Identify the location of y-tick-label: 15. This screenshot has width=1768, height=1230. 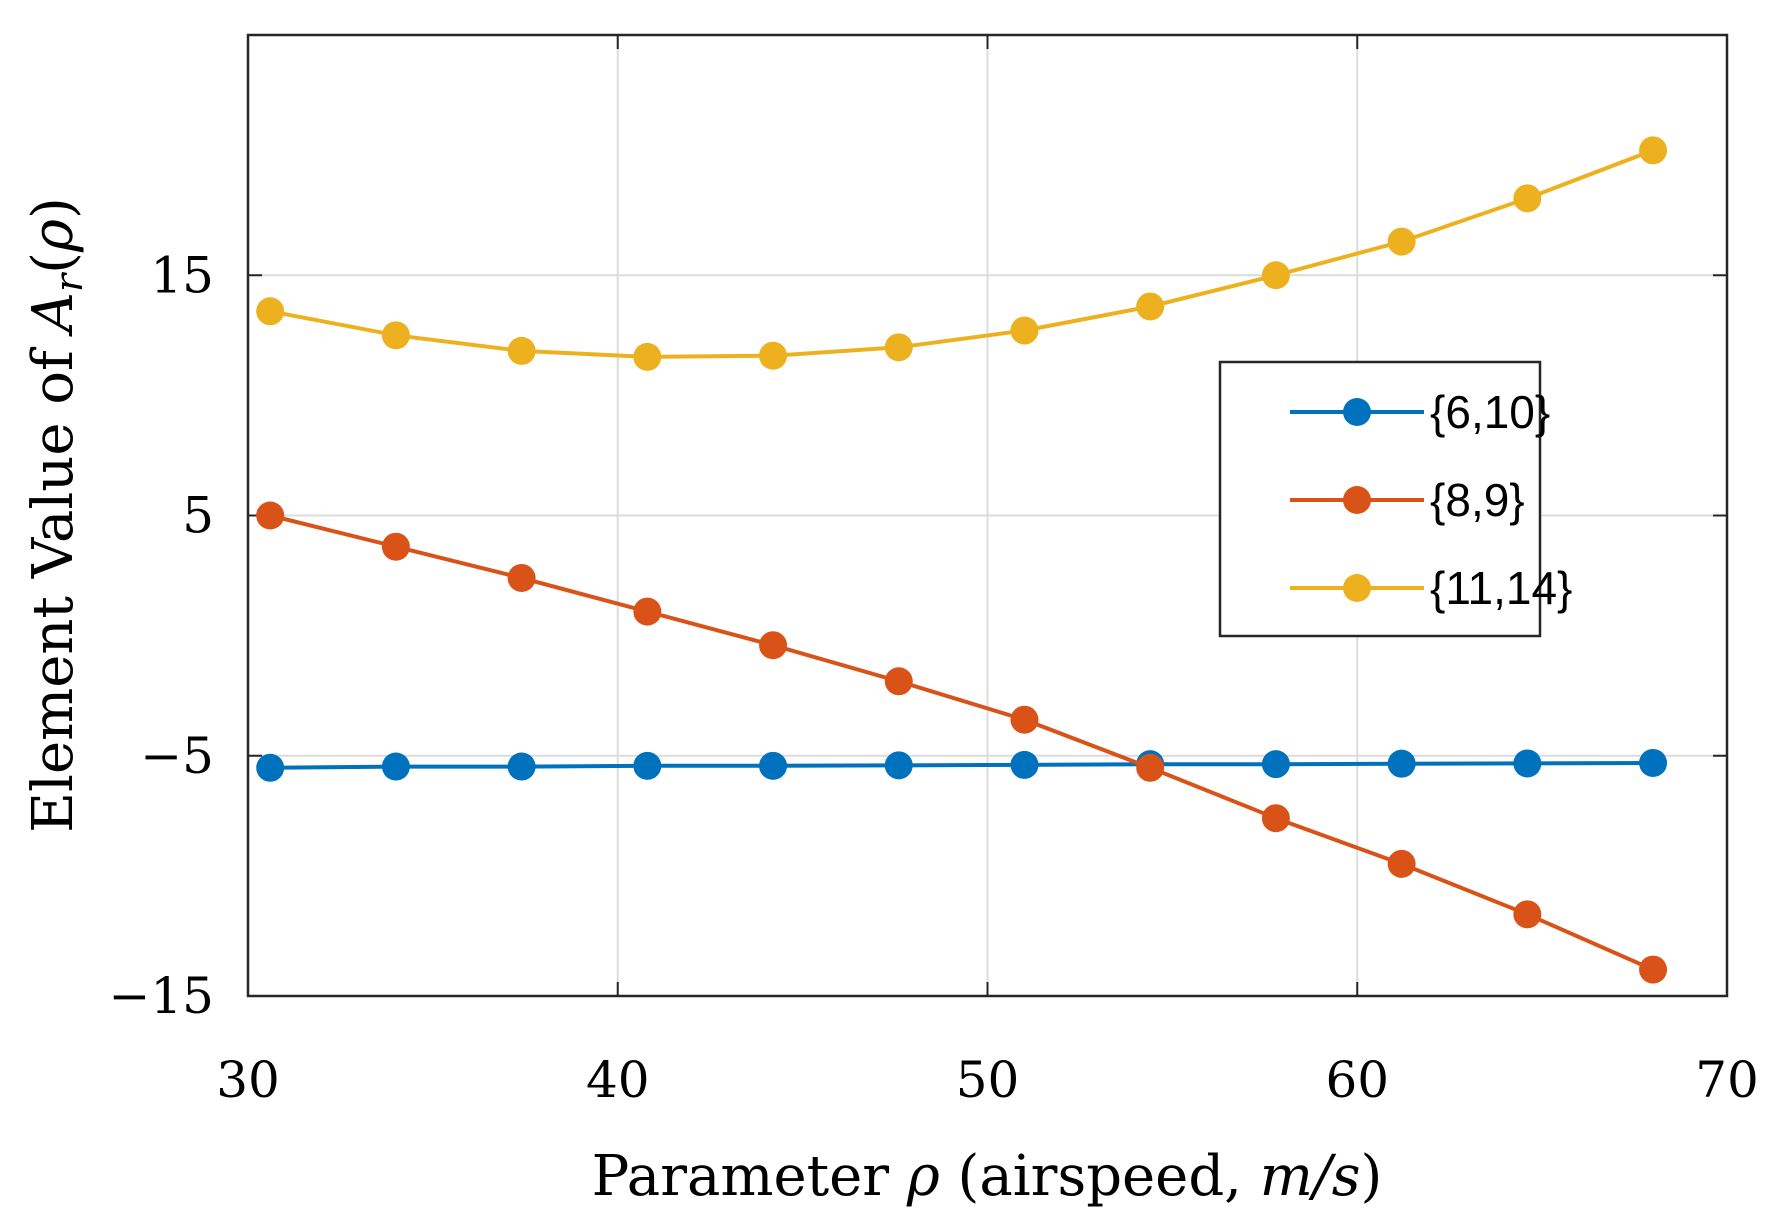
(182, 275).